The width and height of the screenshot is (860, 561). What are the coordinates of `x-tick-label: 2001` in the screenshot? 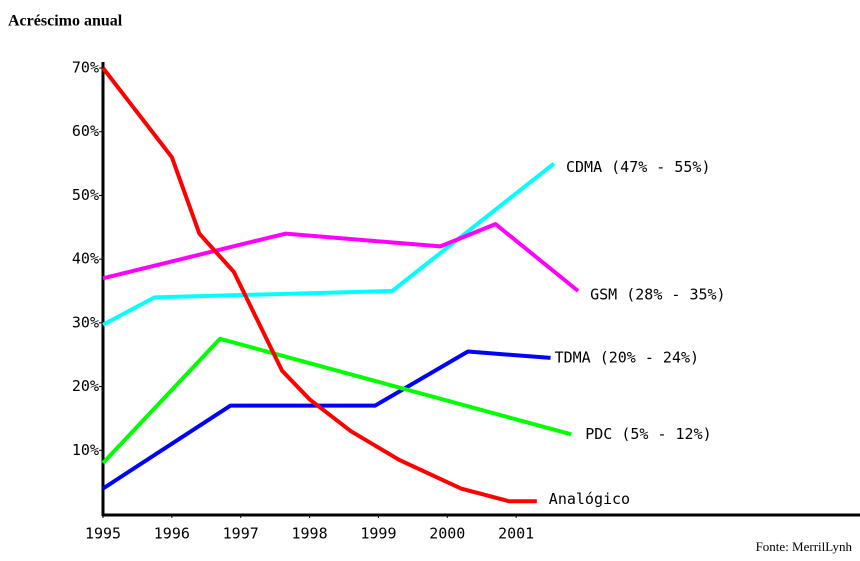 It's located at (516, 534).